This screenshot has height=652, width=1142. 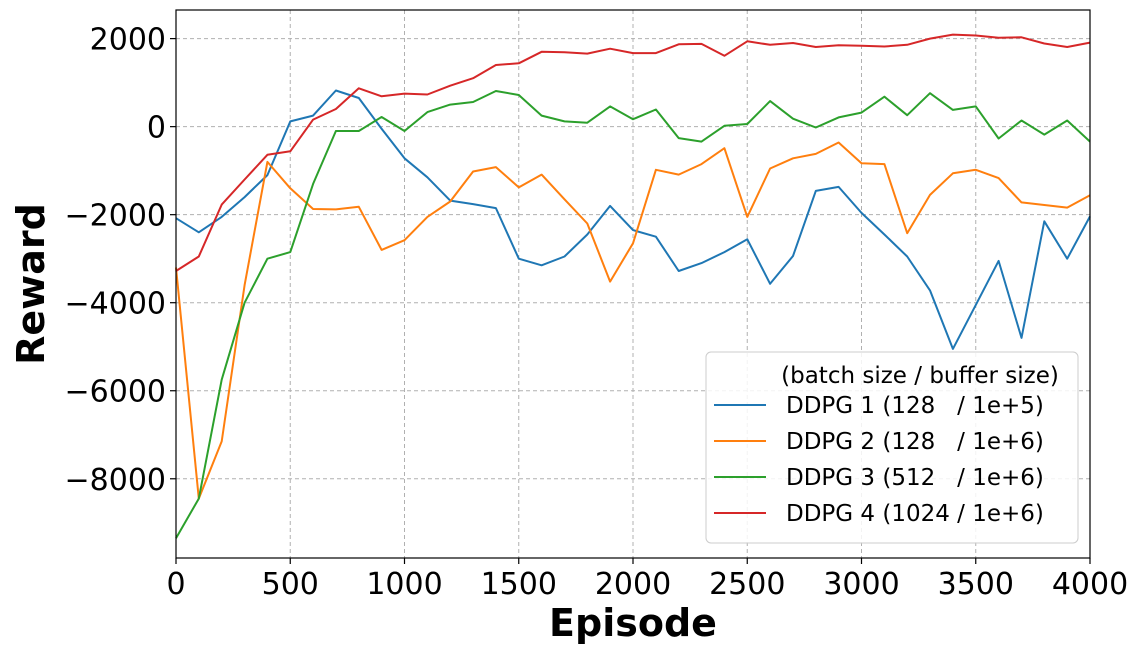 What do you see at coordinates (115, 304) in the screenshot?
I see `y-tick-label: −4000` at bounding box center [115, 304].